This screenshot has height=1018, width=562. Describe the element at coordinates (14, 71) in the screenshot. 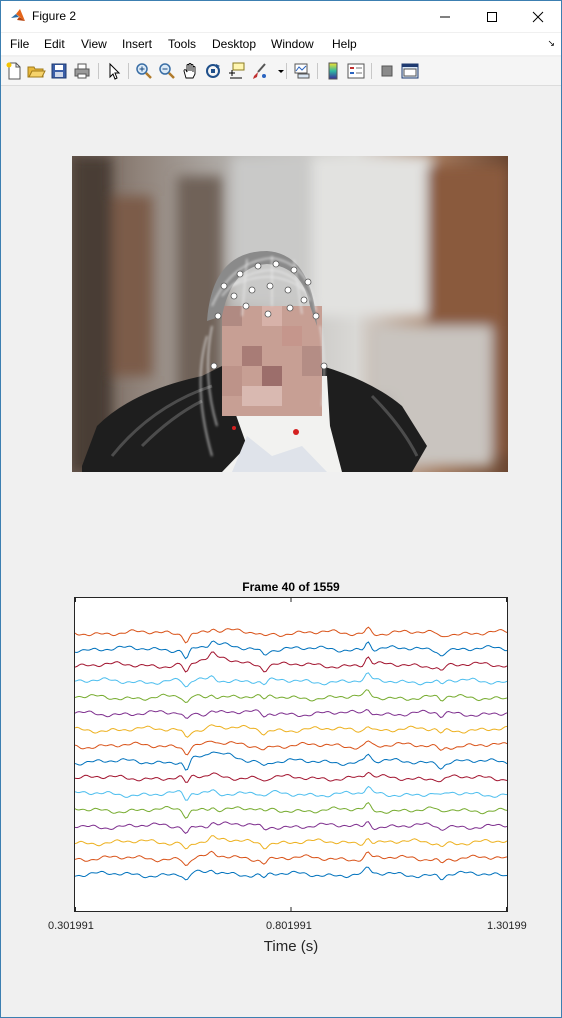

I see `new-figure-icon` at that location.